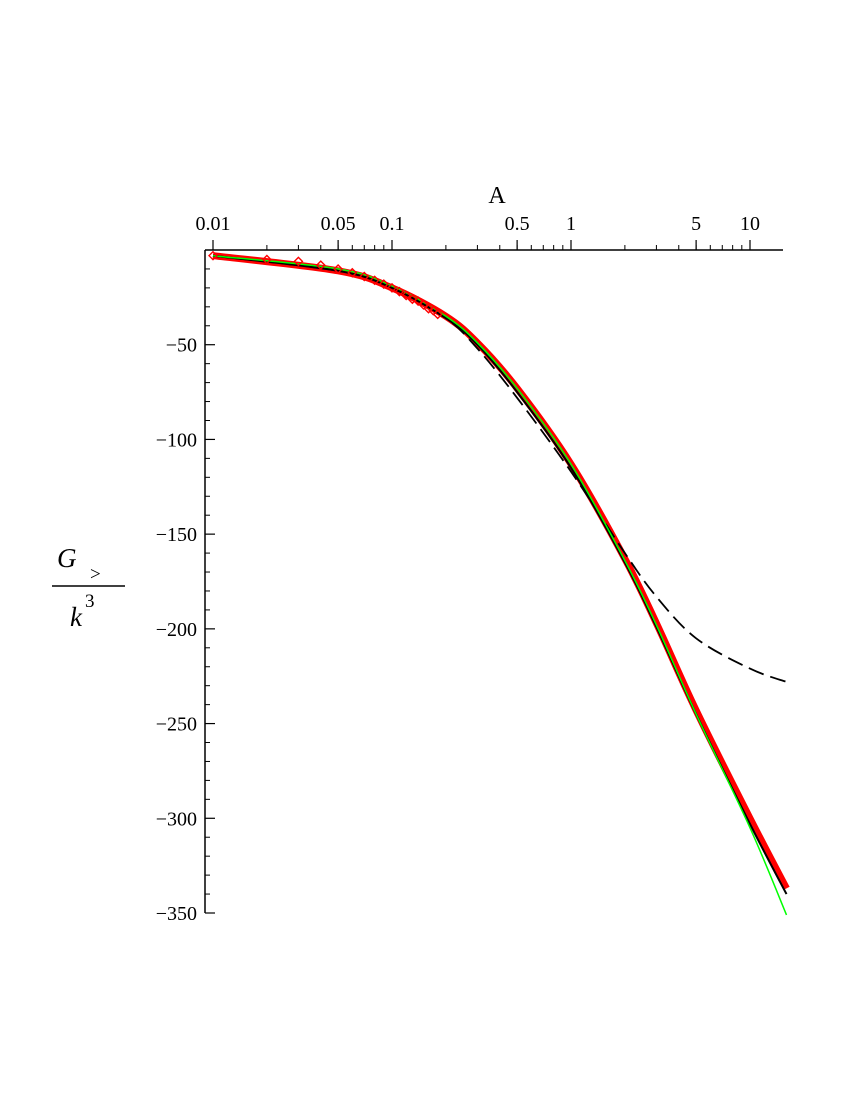  Describe the element at coordinates (176, 819) in the screenshot. I see `y-tick-label: −300` at that location.